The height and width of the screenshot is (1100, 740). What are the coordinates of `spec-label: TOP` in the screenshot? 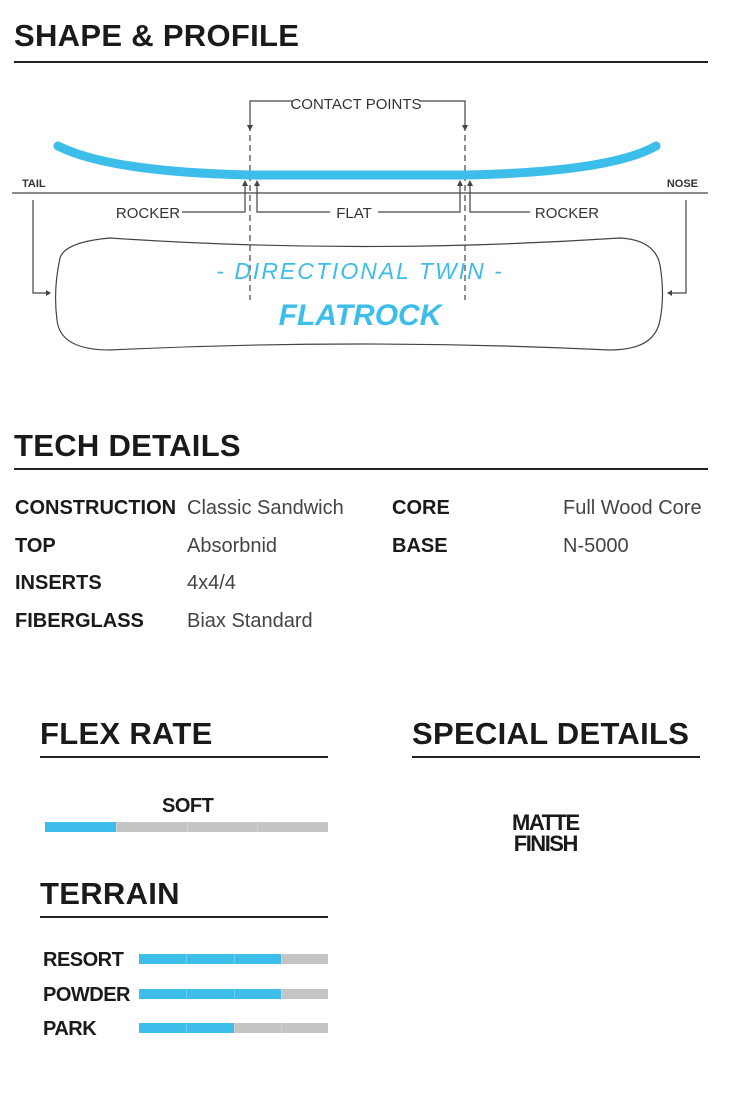 It's located at (35, 546).